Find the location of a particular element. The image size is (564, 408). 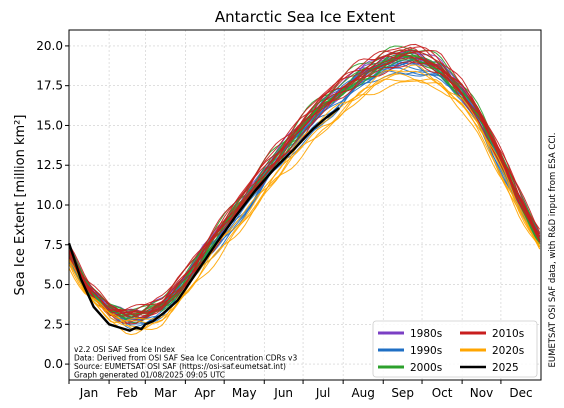

x-tick-label: Mar is located at coordinates (165, 393).